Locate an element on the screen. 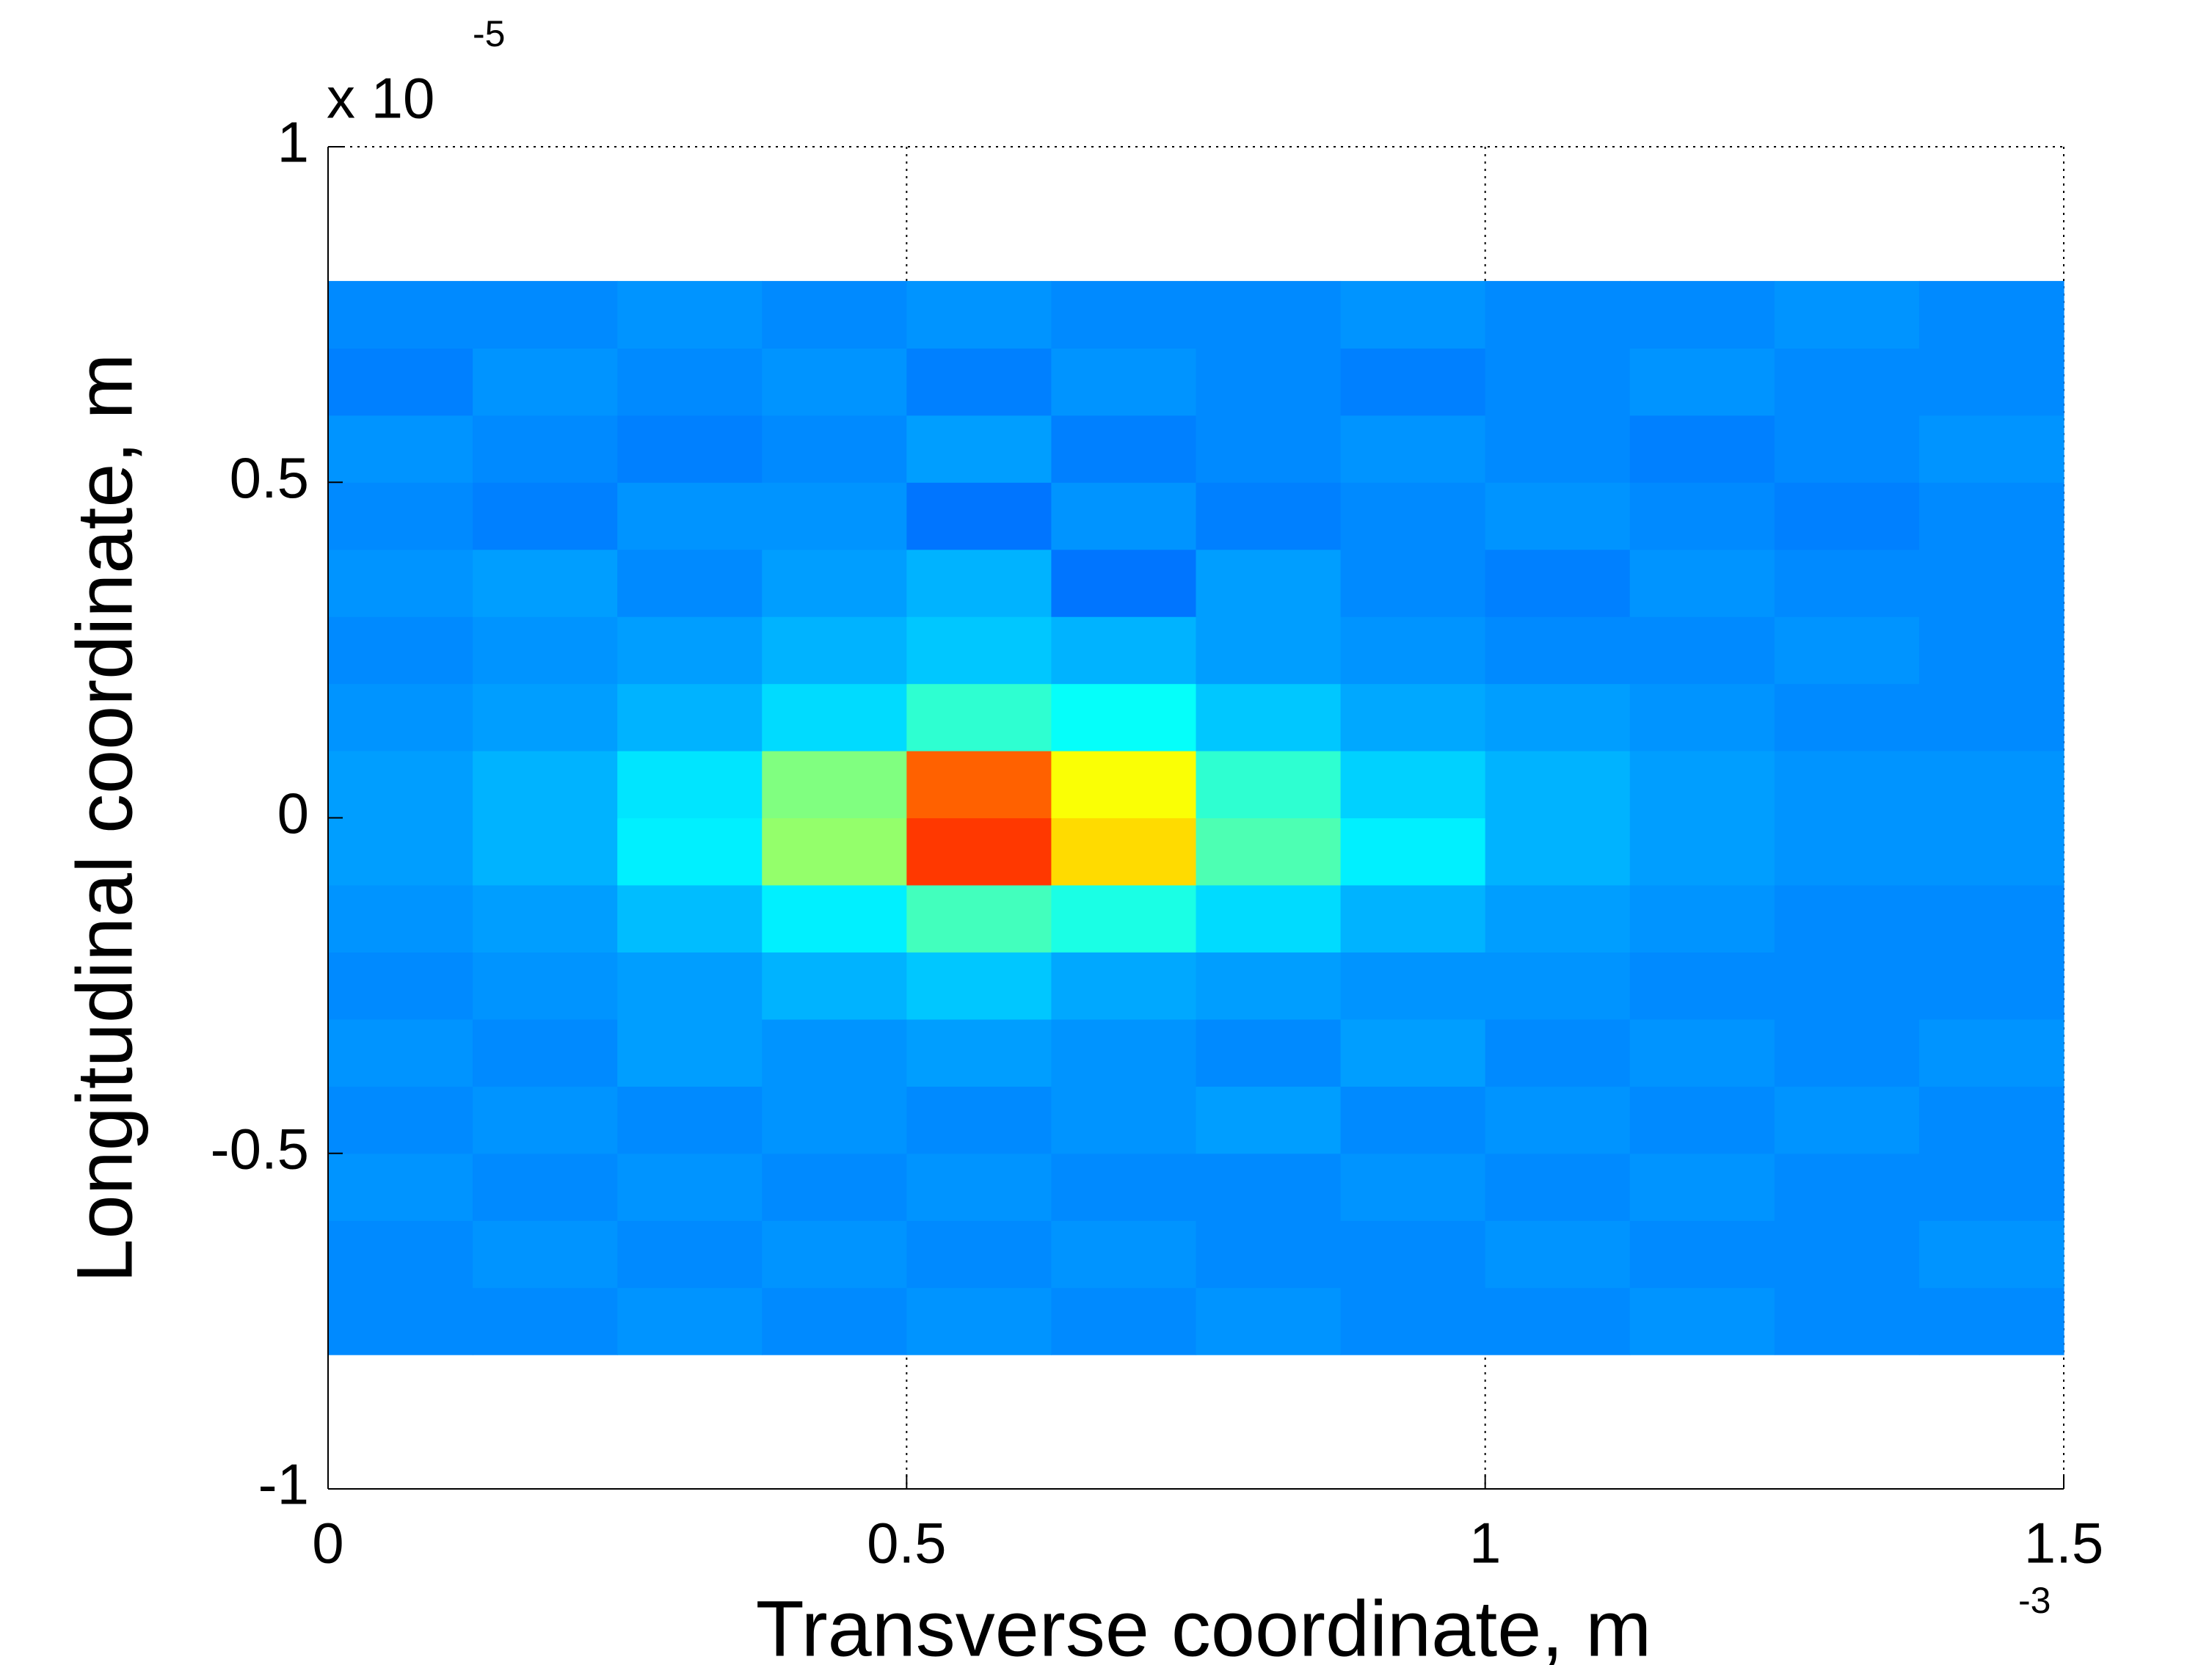  y-tick-label: 1 is located at coordinates (293, 142).